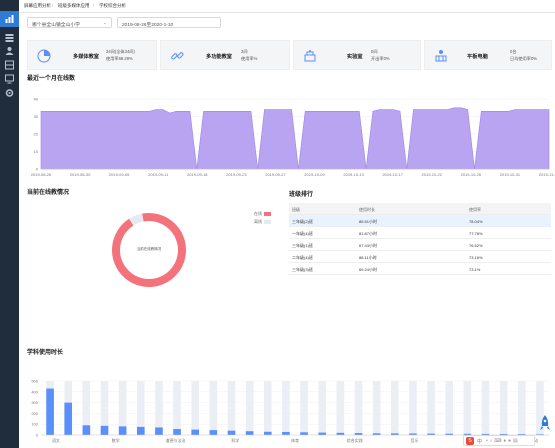  I want to click on x-tick-label: 综合实践, so click(355, 440).